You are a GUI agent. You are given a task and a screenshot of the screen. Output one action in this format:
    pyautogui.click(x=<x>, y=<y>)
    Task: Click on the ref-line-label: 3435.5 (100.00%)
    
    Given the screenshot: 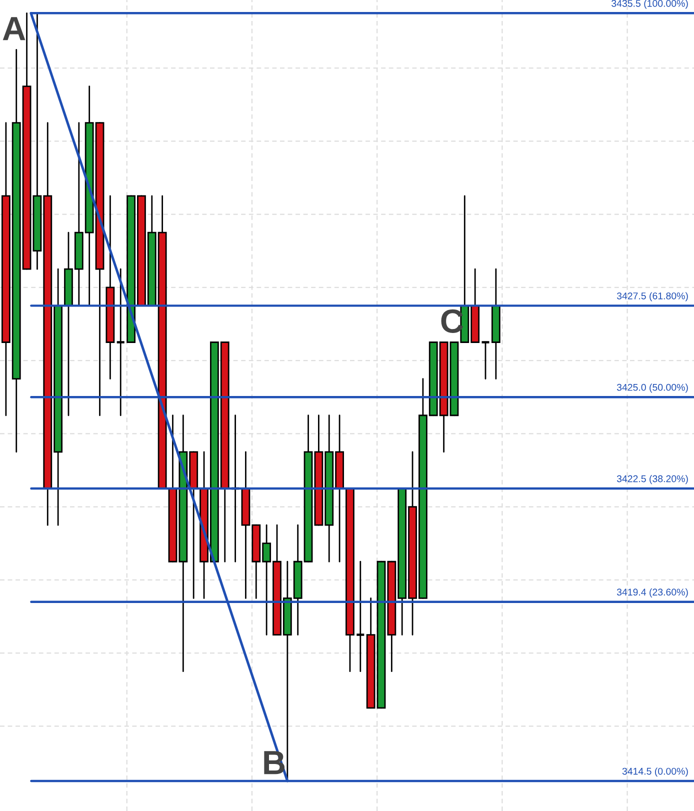 What is the action you would take?
    pyautogui.click(x=650, y=4)
    